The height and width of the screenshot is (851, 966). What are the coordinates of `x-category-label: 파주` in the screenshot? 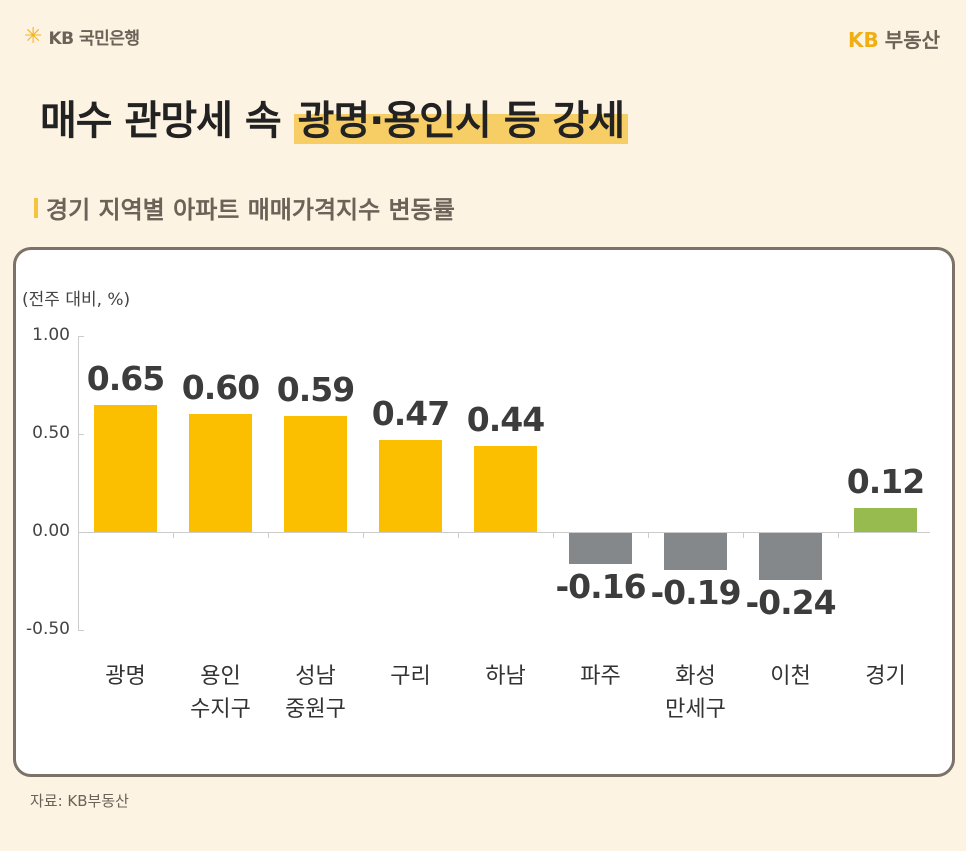 It's located at (600, 676).